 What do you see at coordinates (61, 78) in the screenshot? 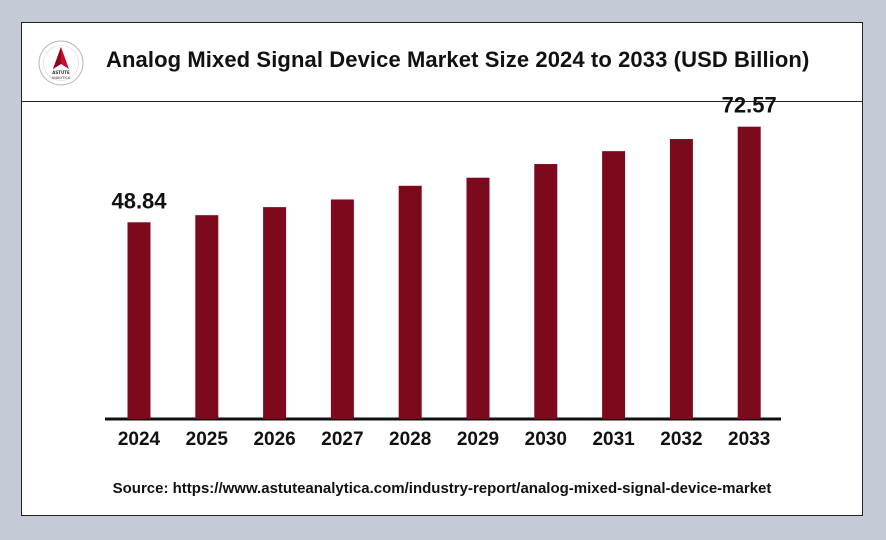
I see `svg-text: ANALYTICA` at bounding box center [61, 78].